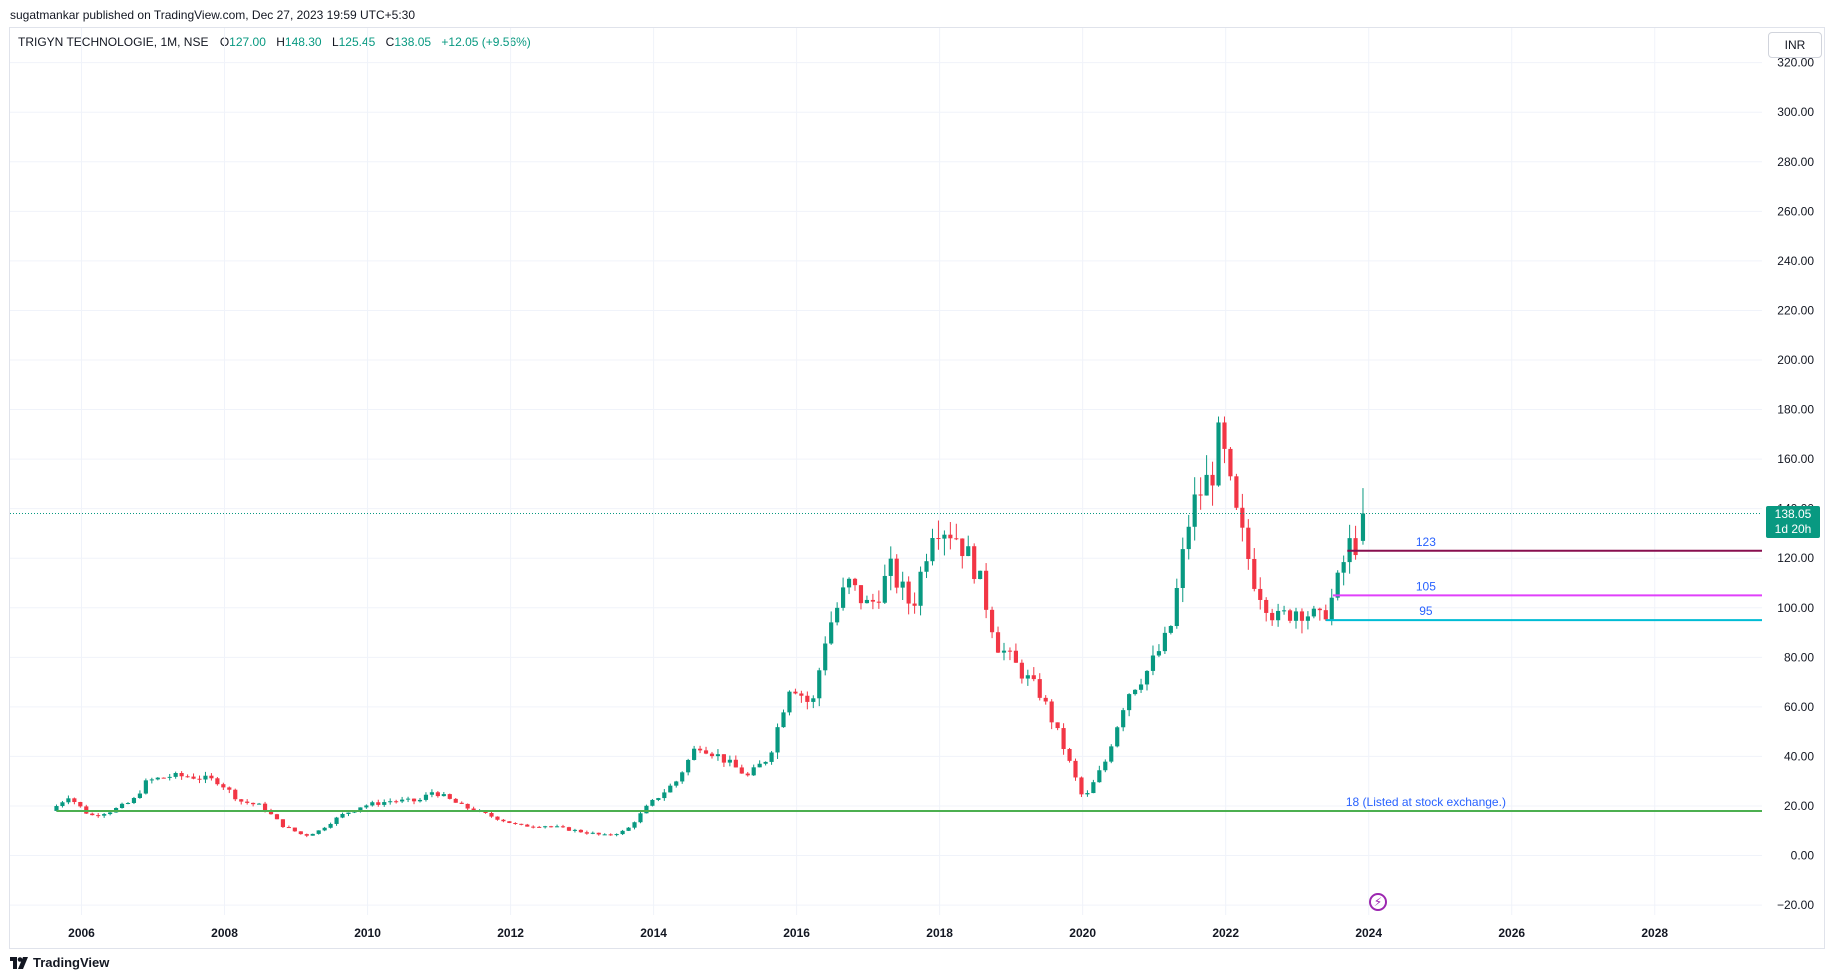 The image size is (1835, 979). I want to click on lightning-icon: ⚡, so click(1378, 902).